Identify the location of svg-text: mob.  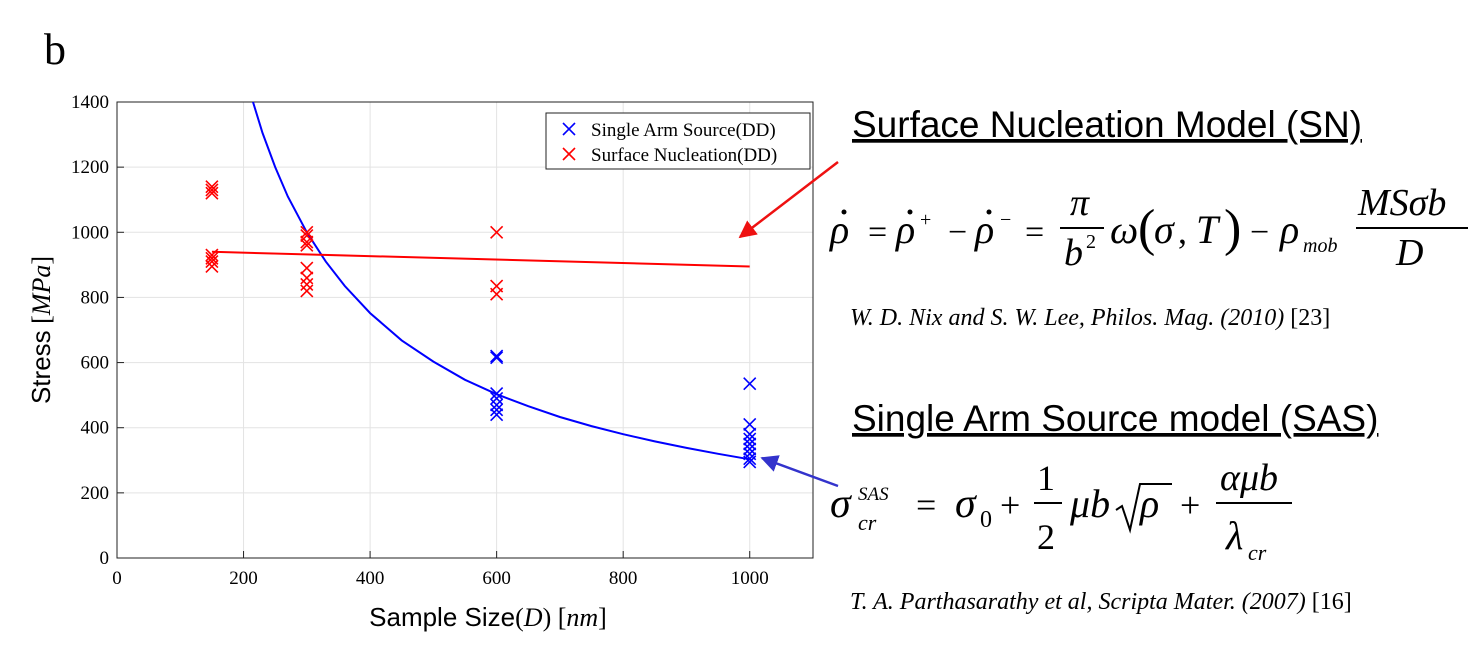
(1320, 246).